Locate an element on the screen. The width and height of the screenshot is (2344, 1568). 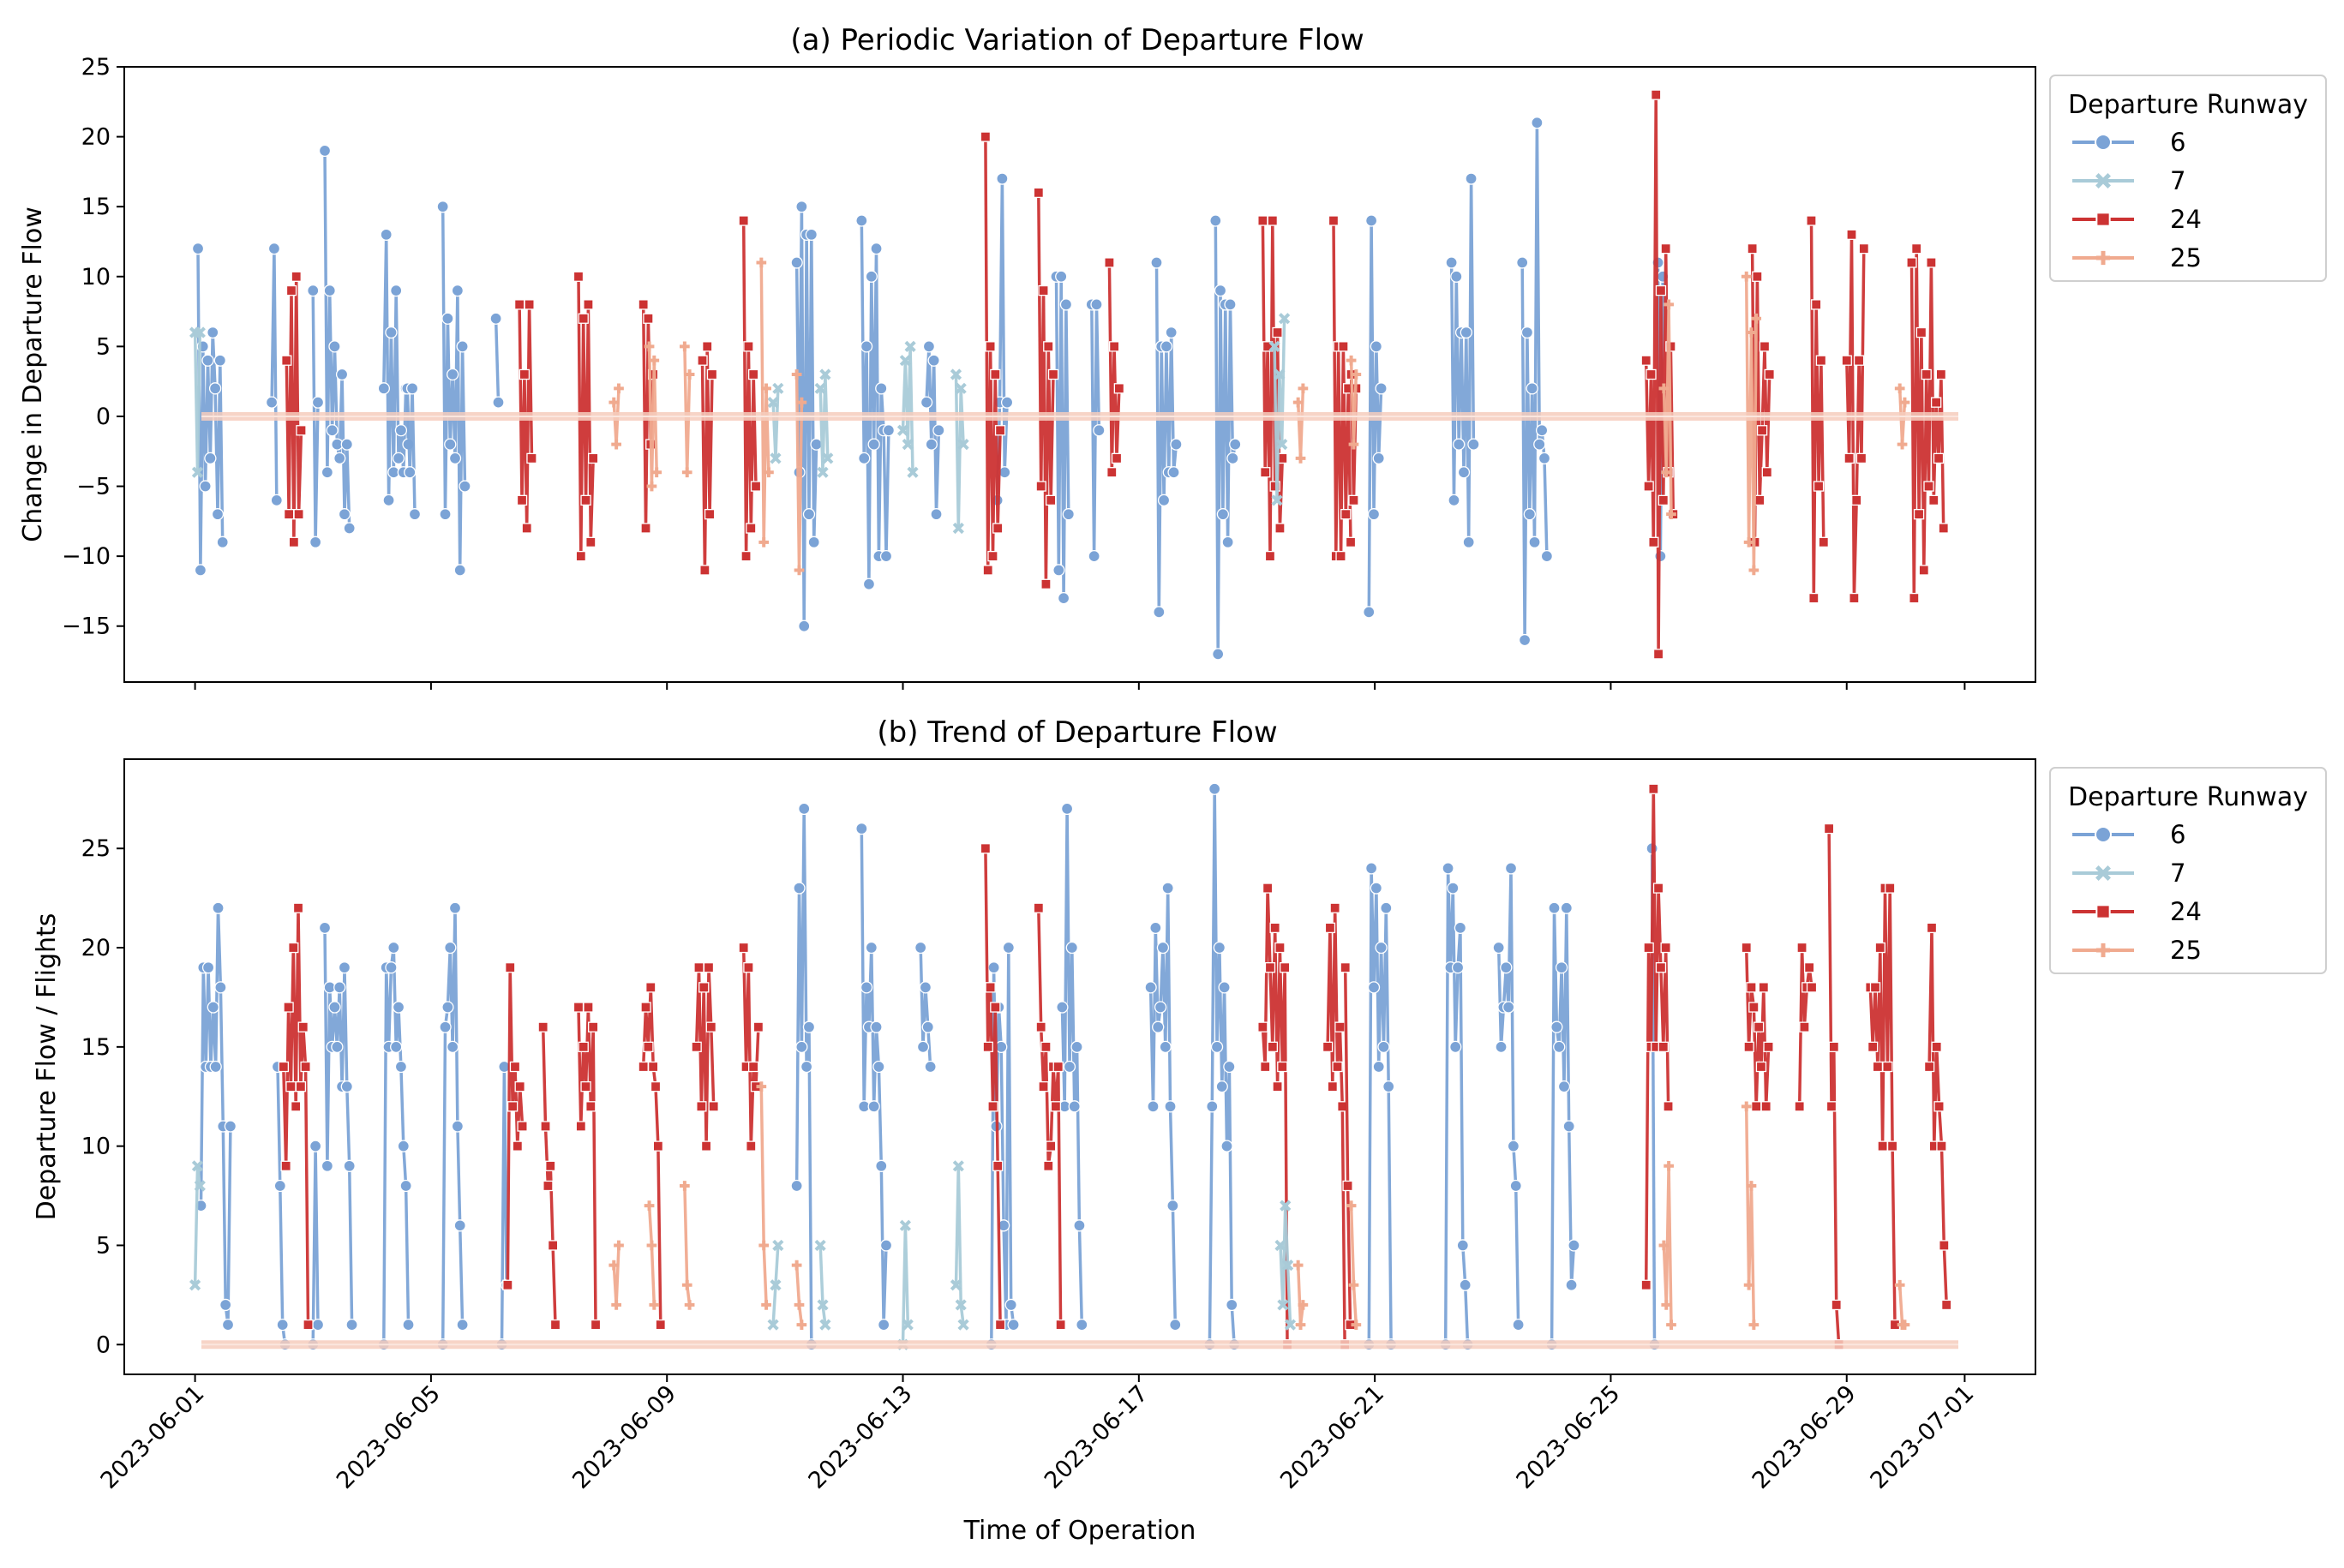
panel-a-legend: Departure Runway 6 7 24 25 is located at coordinates (2188, 178).